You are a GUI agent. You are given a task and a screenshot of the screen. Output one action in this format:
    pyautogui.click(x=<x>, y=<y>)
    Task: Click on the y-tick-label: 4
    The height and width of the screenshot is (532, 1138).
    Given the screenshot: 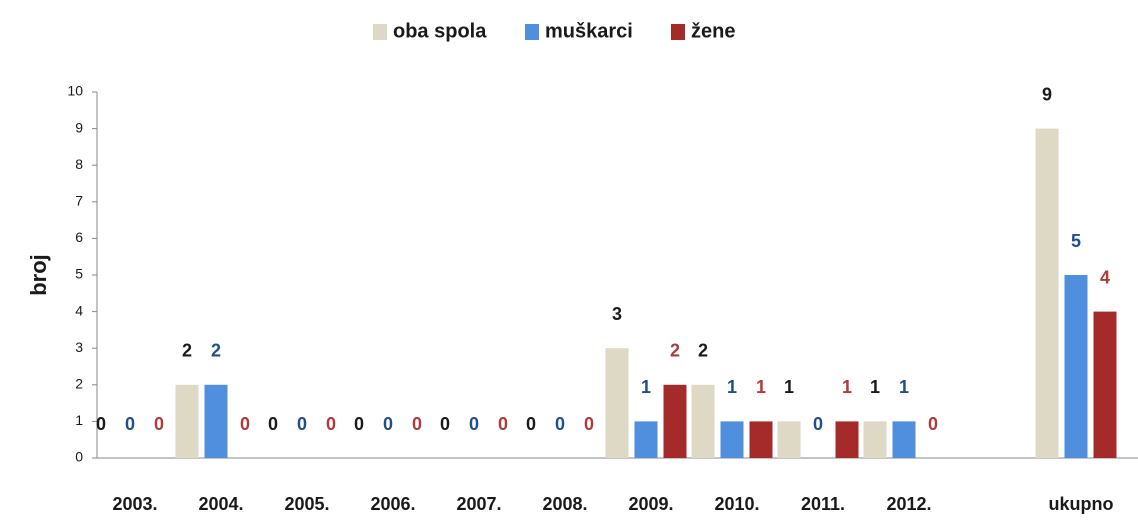 What is the action you would take?
    pyautogui.click(x=79, y=310)
    